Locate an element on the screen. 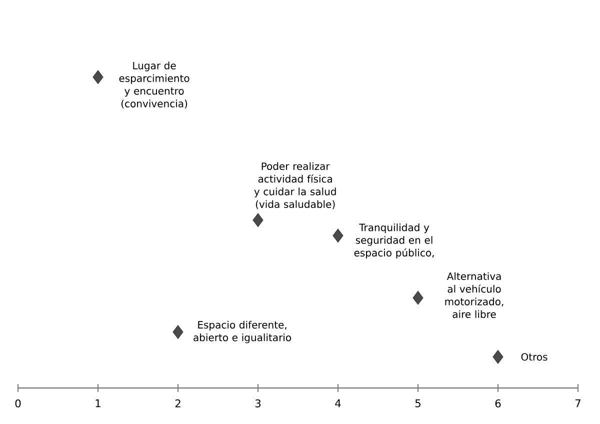  annotation: Espacio diferente, abierto e igualitario is located at coordinates (243, 332).